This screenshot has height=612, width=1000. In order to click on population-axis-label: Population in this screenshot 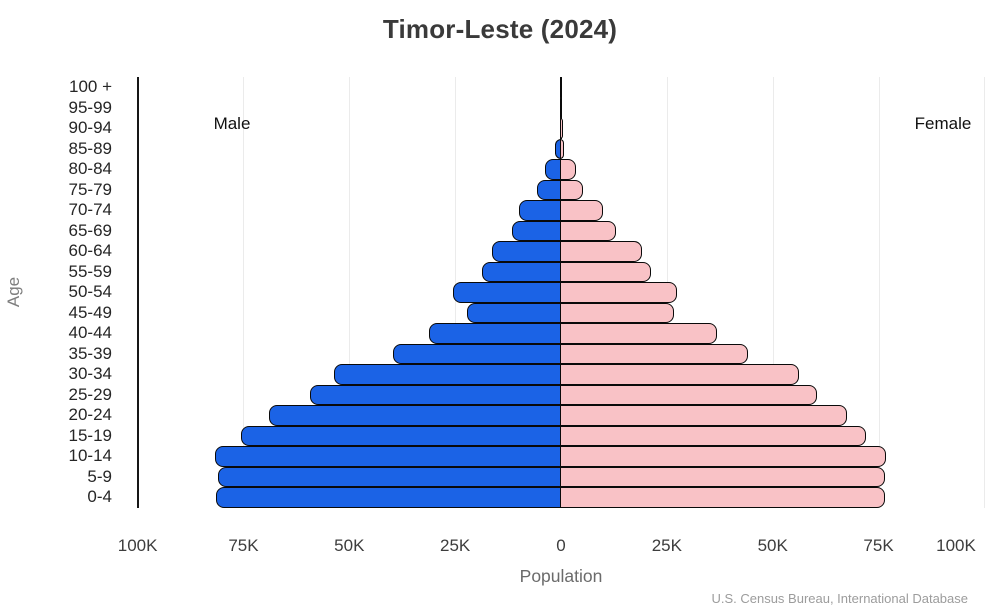, I will do `click(561, 576)`.